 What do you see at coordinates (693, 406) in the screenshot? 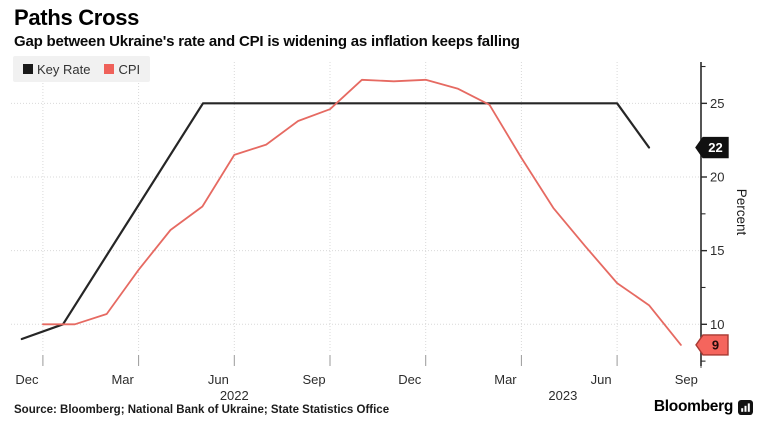
I see `bloomberg-logo-text: Bloomberg` at bounding box center [693, 406].